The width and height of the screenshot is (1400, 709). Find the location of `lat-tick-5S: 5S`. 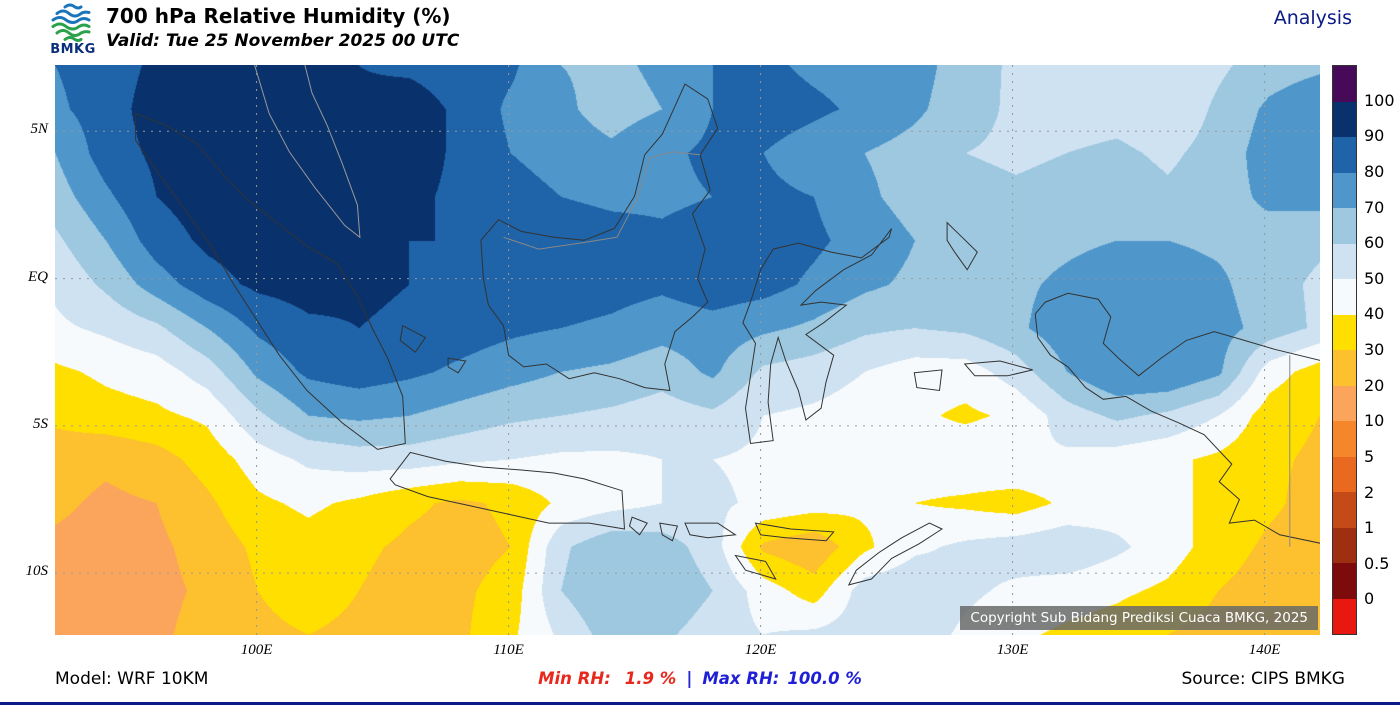

lat-tick-5S: 5S is located at coordinates (40, 423).